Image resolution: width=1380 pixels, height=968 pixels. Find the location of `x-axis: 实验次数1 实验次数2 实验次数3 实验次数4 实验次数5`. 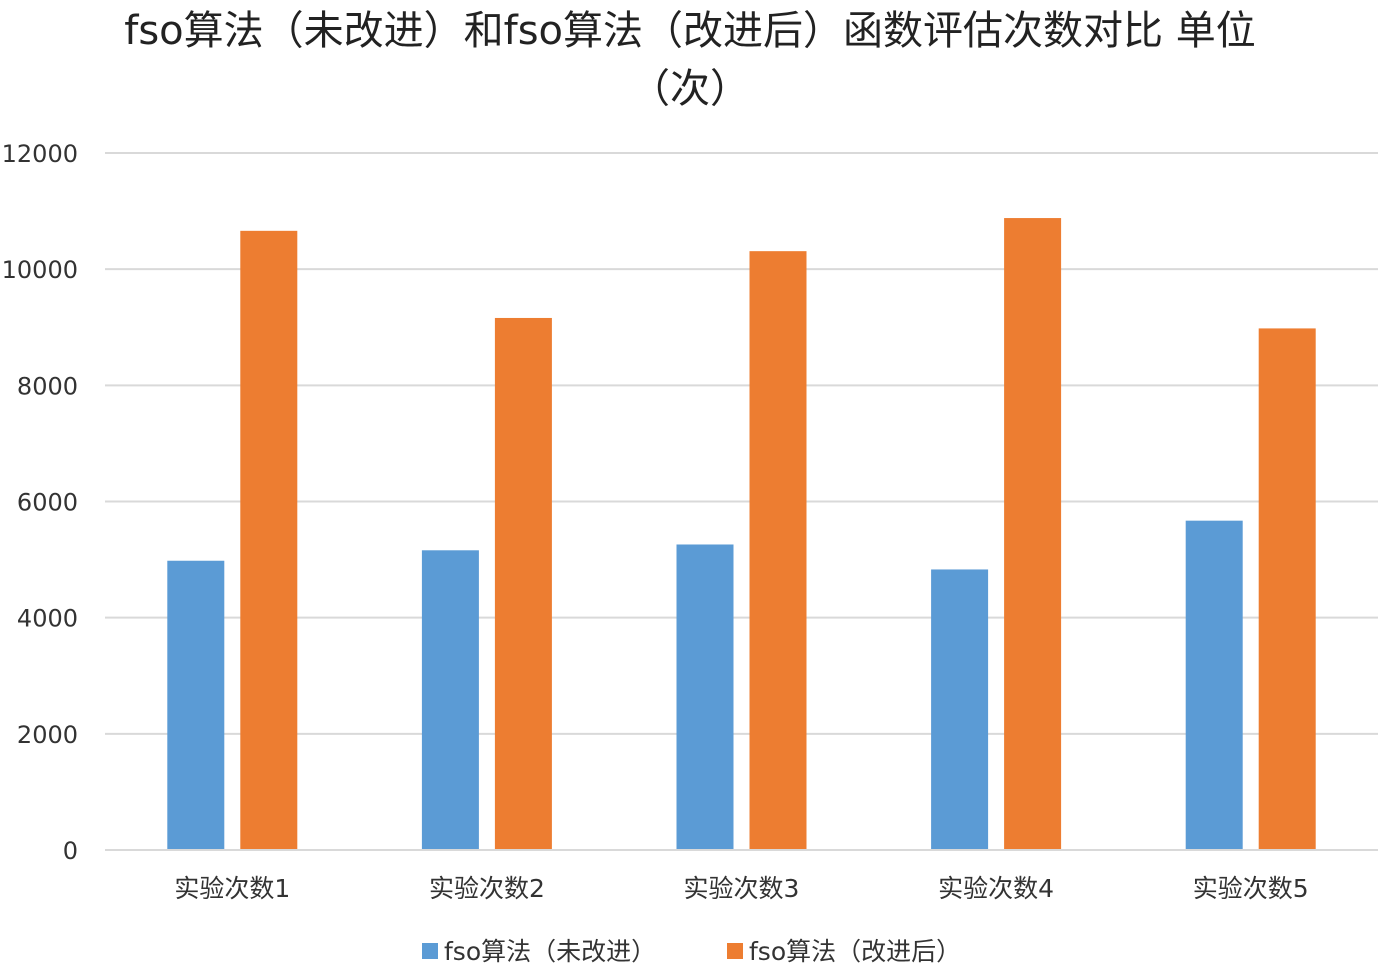

x-axis: 实验次数1 实验次数2 实验次数3 实验次数4 实验次数5 is located at coordinates (741, 876).